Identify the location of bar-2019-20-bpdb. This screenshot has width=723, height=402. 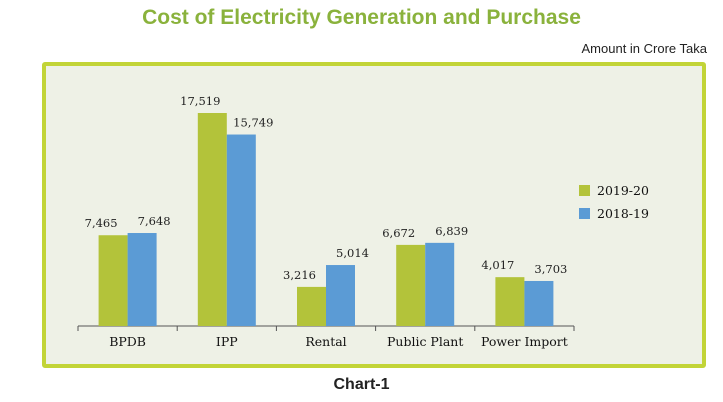
(113, 280).